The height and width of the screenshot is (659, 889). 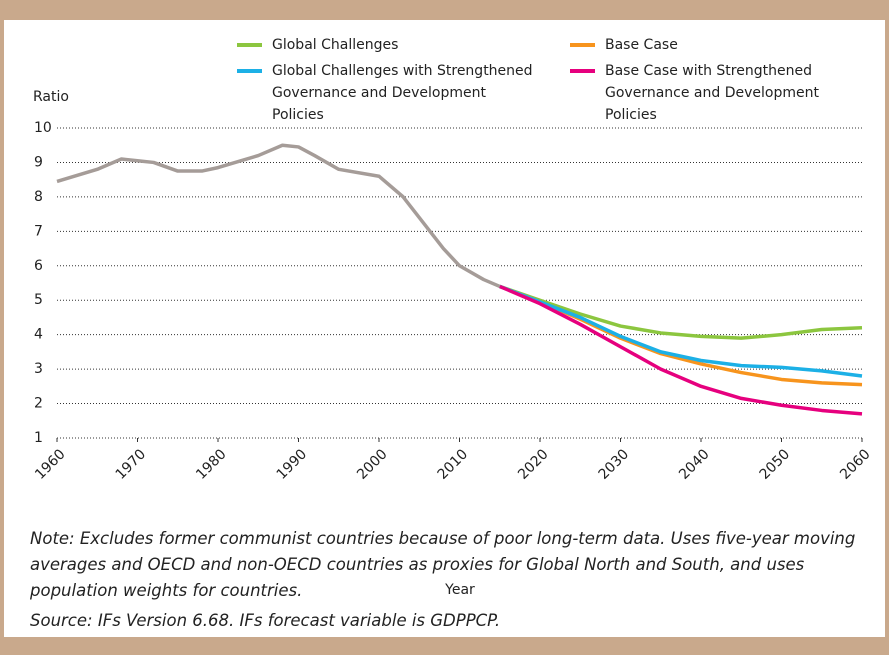 What do you see at coordinates (775, 464) in the screenshot?
I see `x-tick-label: 2050` at bounding box center [775, 464].